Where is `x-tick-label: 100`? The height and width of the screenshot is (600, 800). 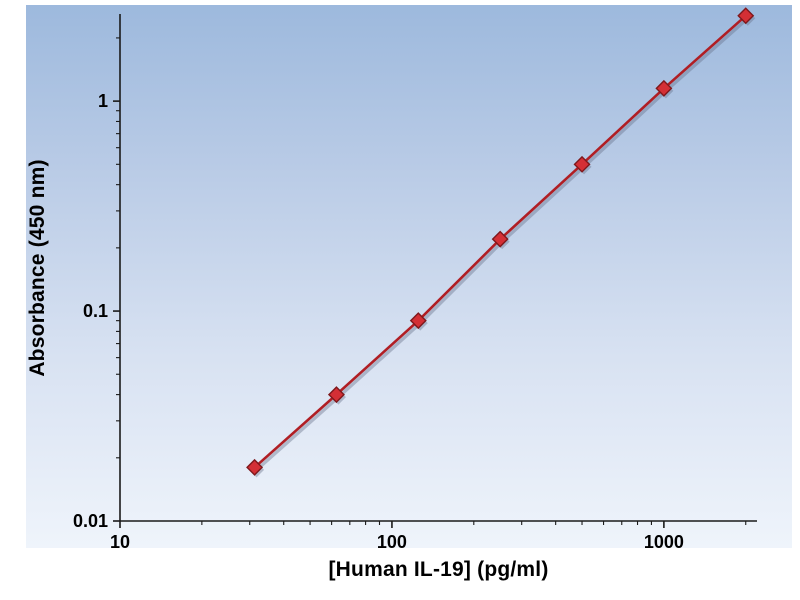 x-tick-label: 100 is located at coordinates (392, 542).